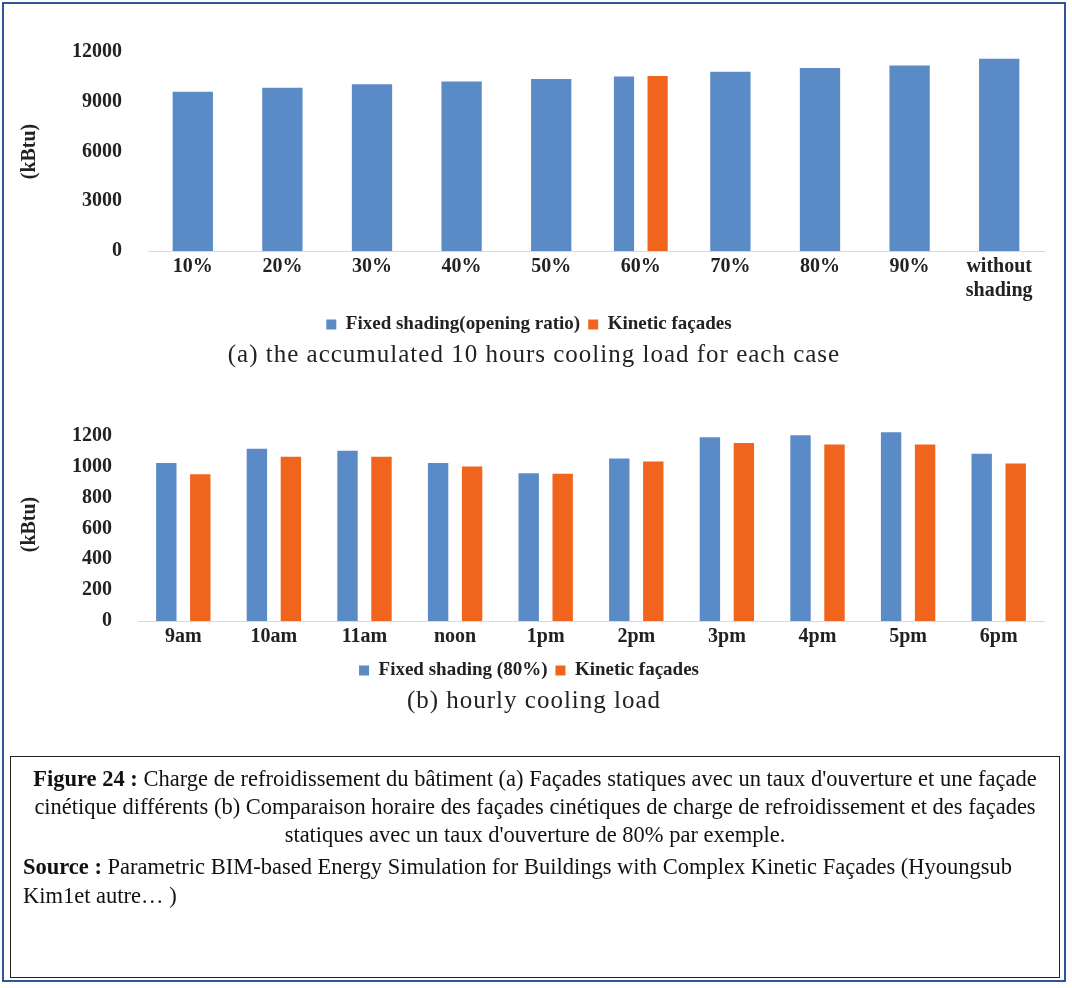 Image resolution: width=1072 pixels, height=988 pixels. What do you see at coordinates (545, 636) in the screenshot?
I see `x-tick-label: 1pm` at bounding box center [545, 636].